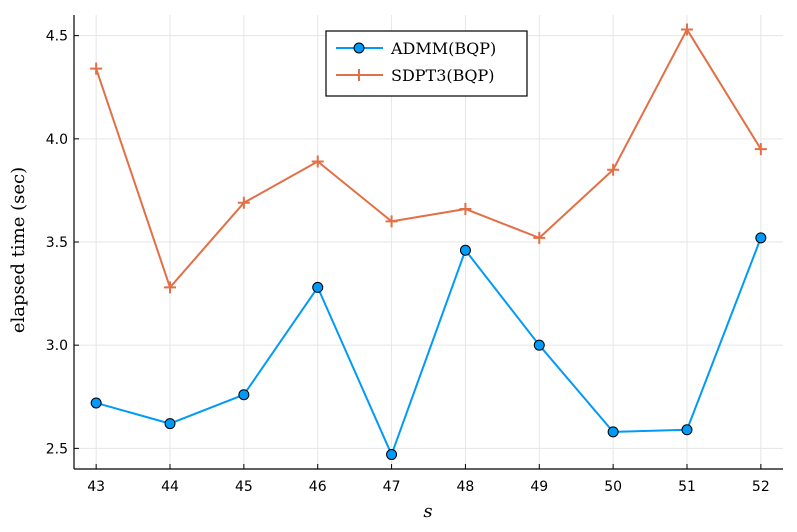 This screenshot has height=532, width=797. What do you see at coordinates (466, 487) in the screenshot?
I see `x-tick-label: 48` at bounding box center [466, 487].